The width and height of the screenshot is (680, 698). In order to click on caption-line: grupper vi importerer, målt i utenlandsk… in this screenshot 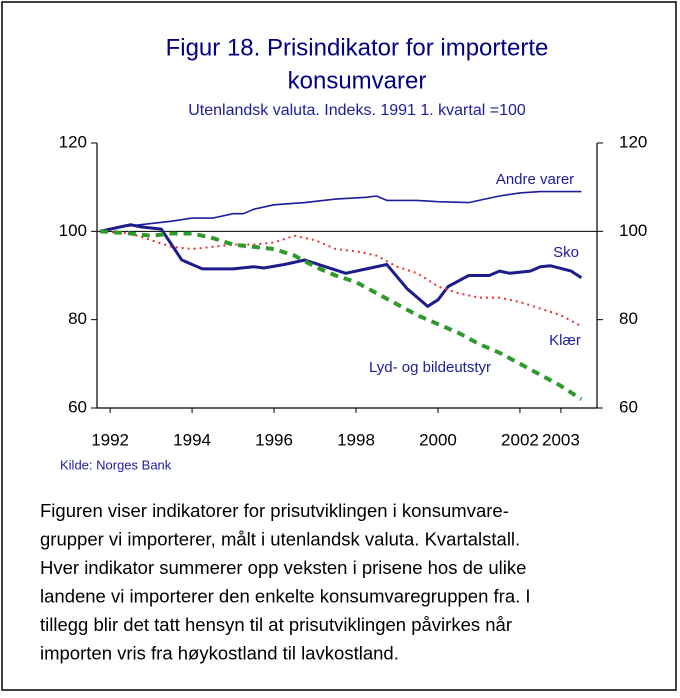, I will do `click(280, 538)`.